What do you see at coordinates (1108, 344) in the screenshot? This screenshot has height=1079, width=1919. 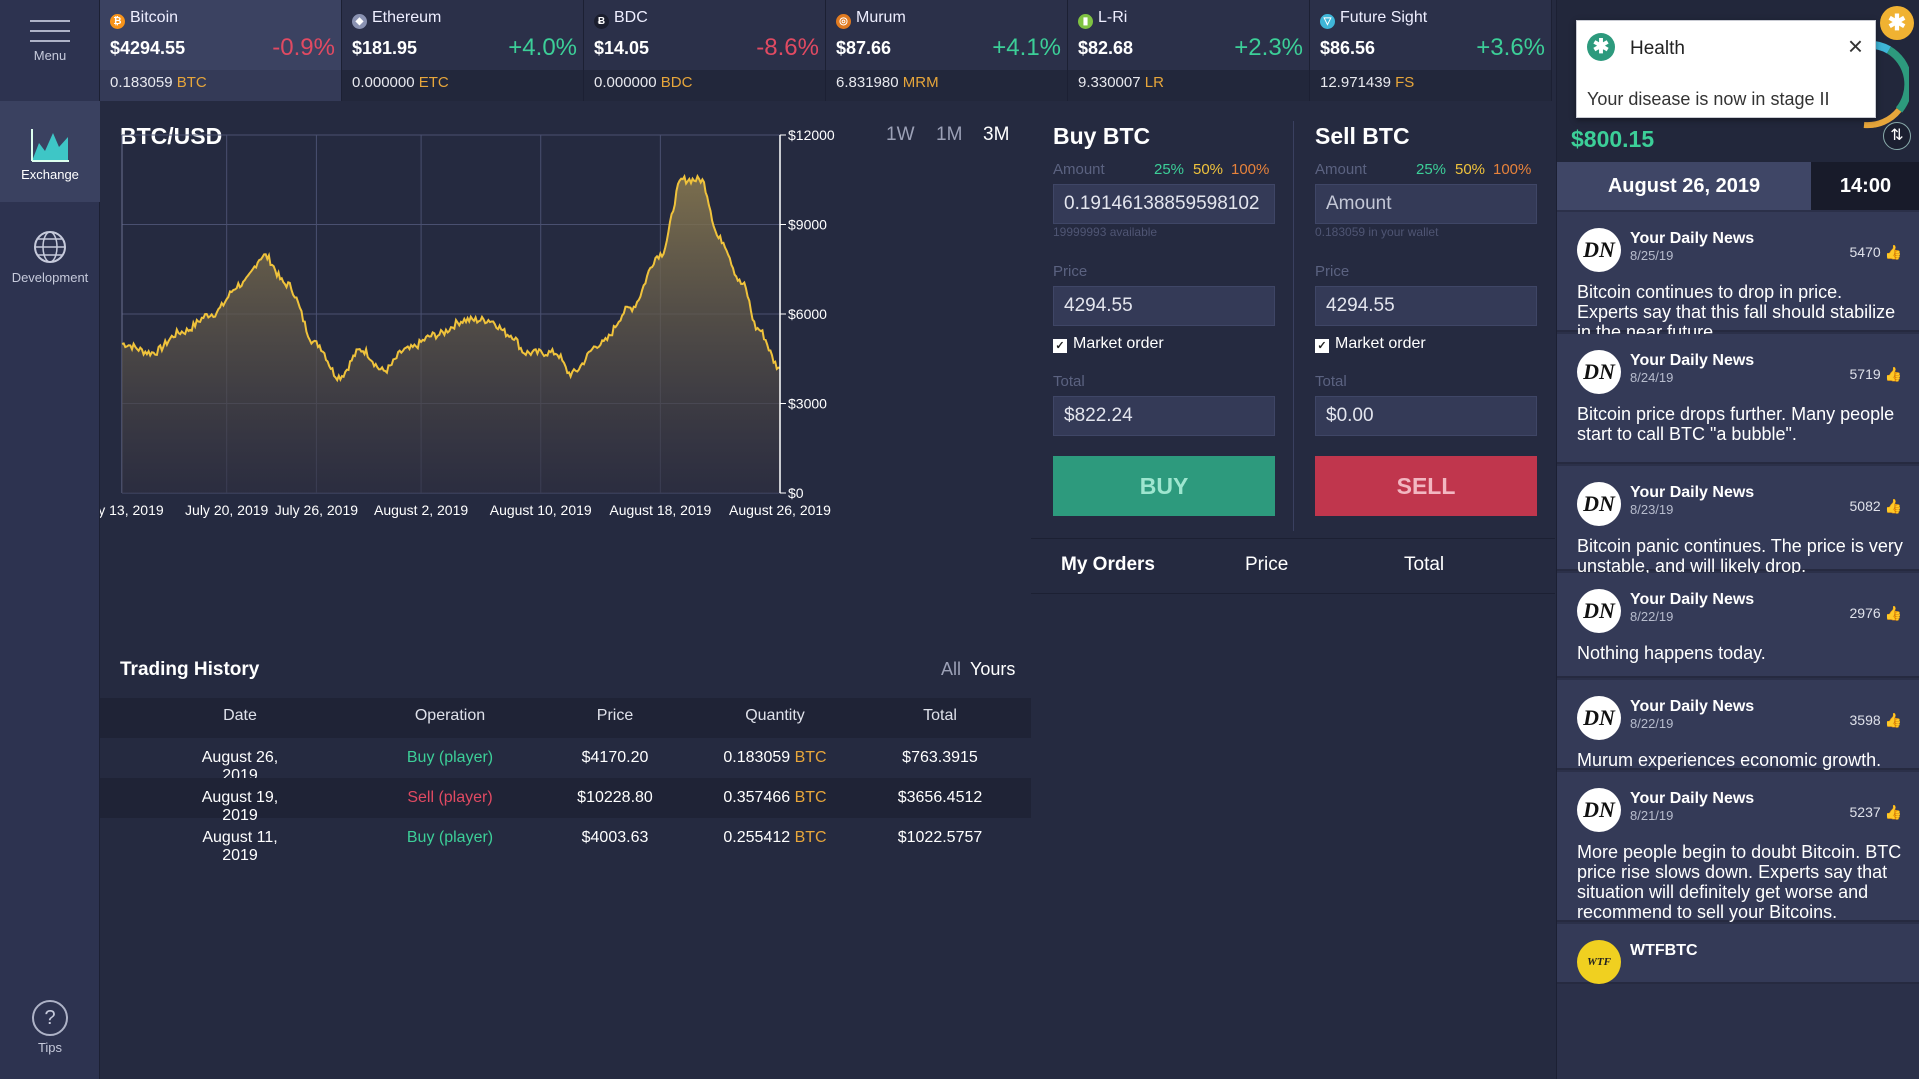 I see `buy-market-order-checkbox: ✓ Market order` at bounding box center [1108, 344].